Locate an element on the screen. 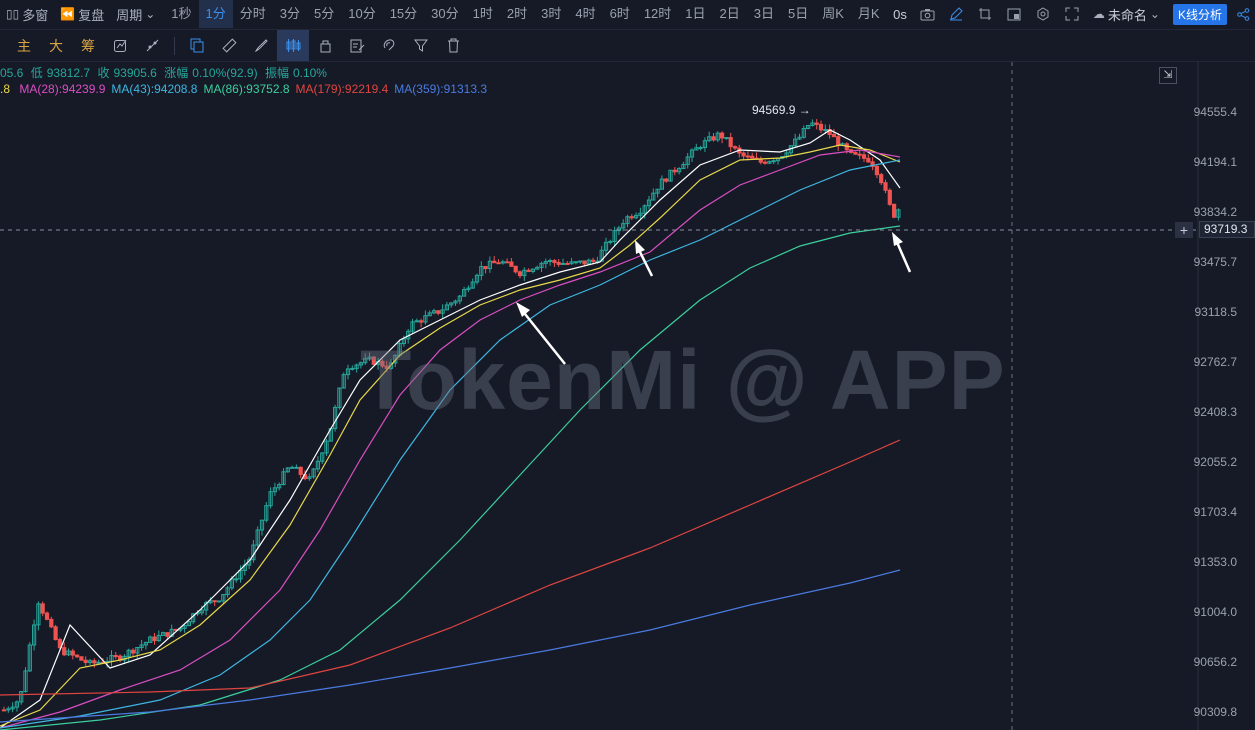 The image size is (1255, 730). period-tab: 4时 is located at coordinates (585, 13).